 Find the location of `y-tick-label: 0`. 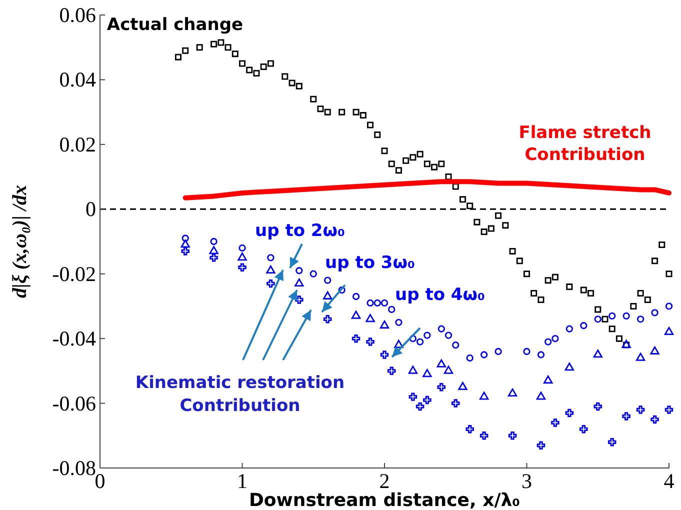

y-tick-label: 0 is located at coordinates (91, 209).